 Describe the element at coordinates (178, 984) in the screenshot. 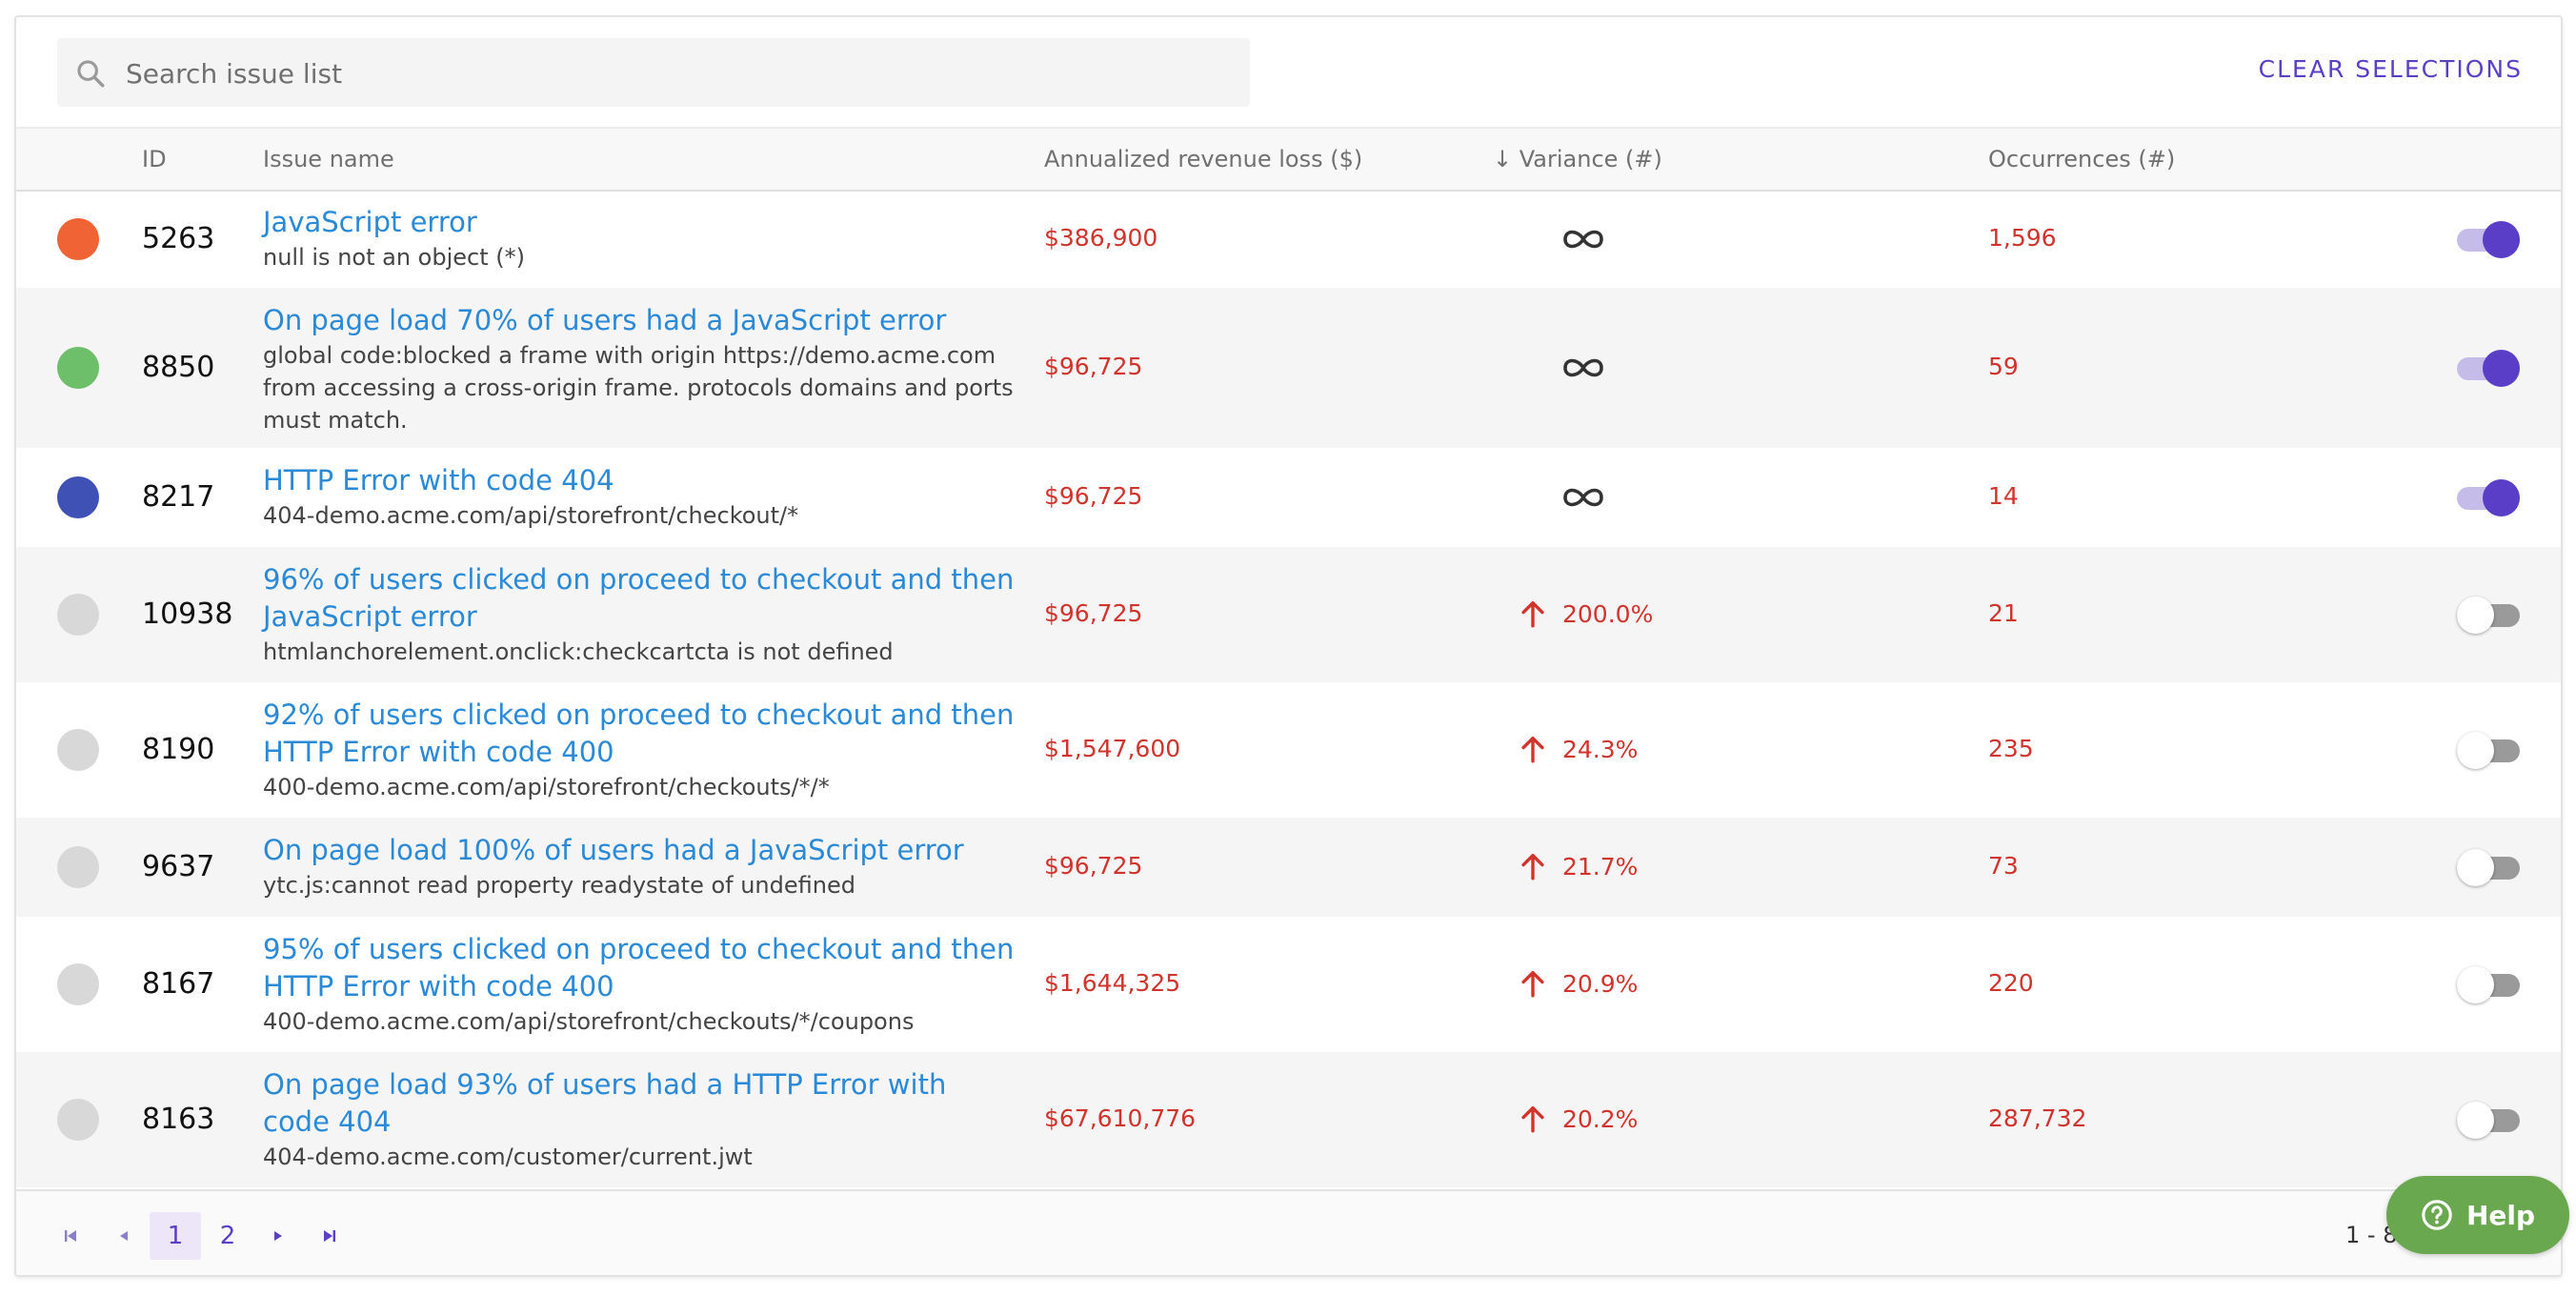

I see `issue-id: 8167` at that location.